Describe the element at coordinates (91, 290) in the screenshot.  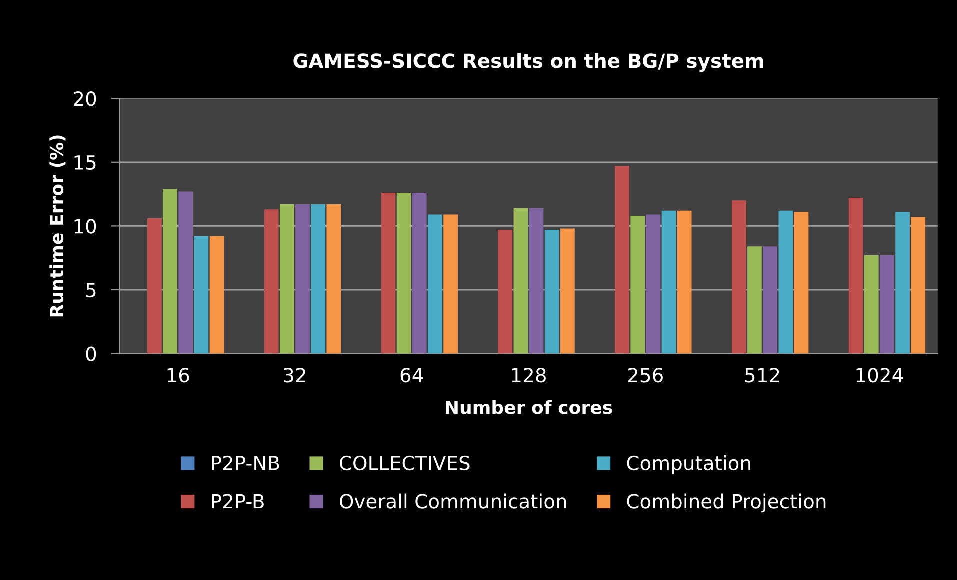
I see `y-tick-label: 5` at that location.